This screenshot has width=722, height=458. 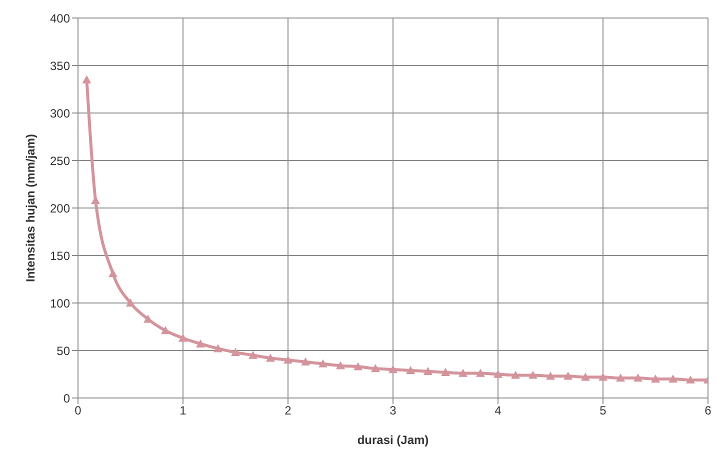 I want to click on y-tick-label: 150, so click(x=60, y=255).